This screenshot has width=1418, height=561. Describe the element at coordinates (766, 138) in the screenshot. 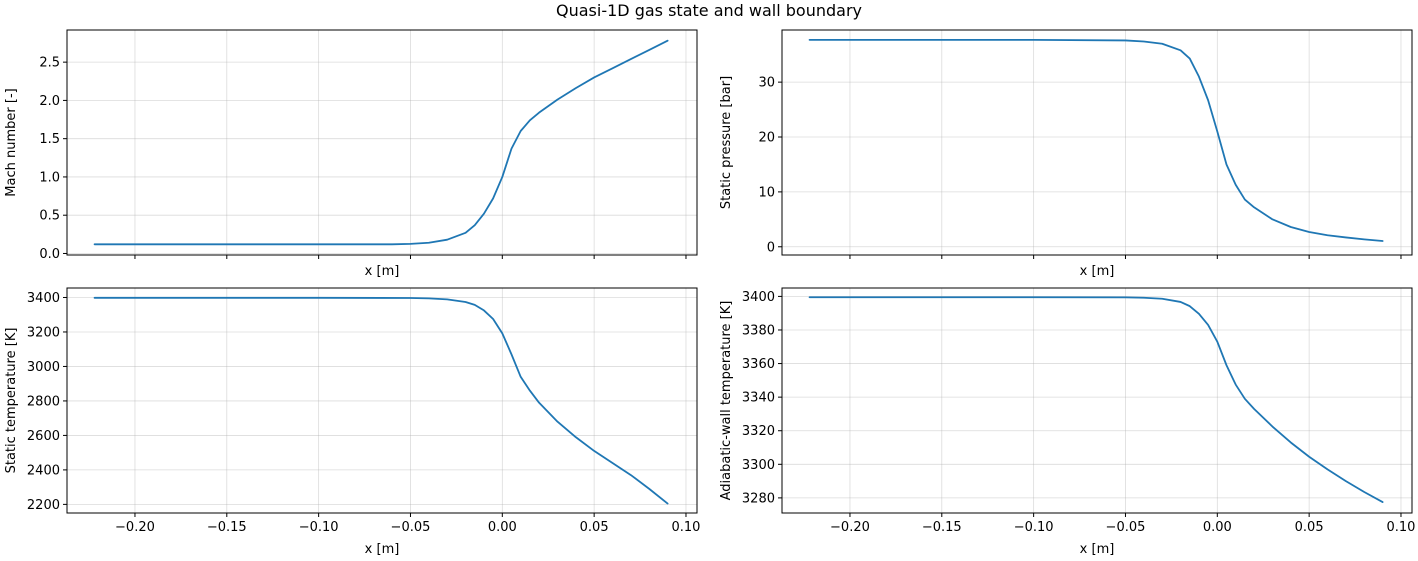

I see `y-tick-label: 20` at that location.